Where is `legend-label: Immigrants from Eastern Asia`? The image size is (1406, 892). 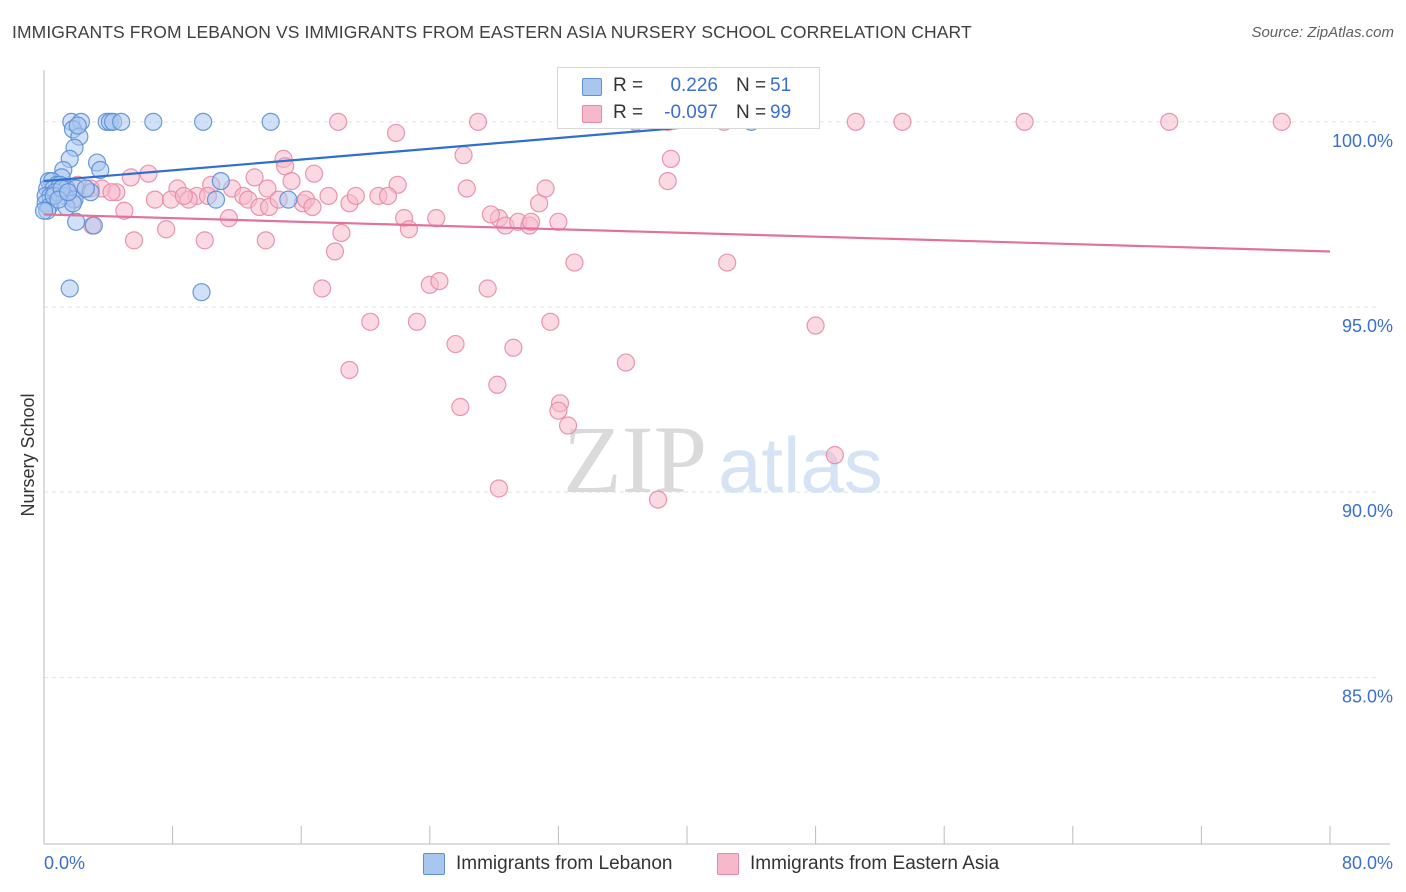
legend-label: Immigrants from Eastern Asia is located at coordinates (875, 863).